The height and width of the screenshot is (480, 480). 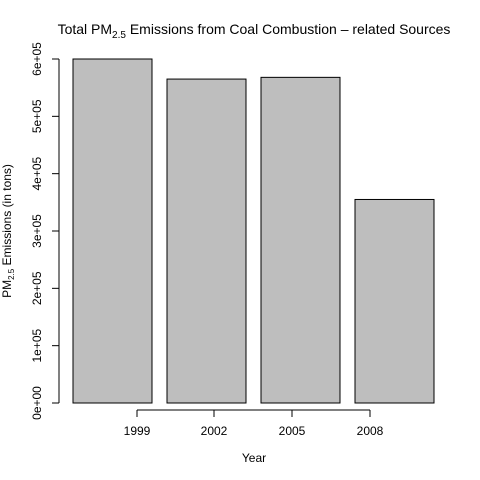 I want to click on y-tick-label-1: 1e+05, so click(x=37, y=345).